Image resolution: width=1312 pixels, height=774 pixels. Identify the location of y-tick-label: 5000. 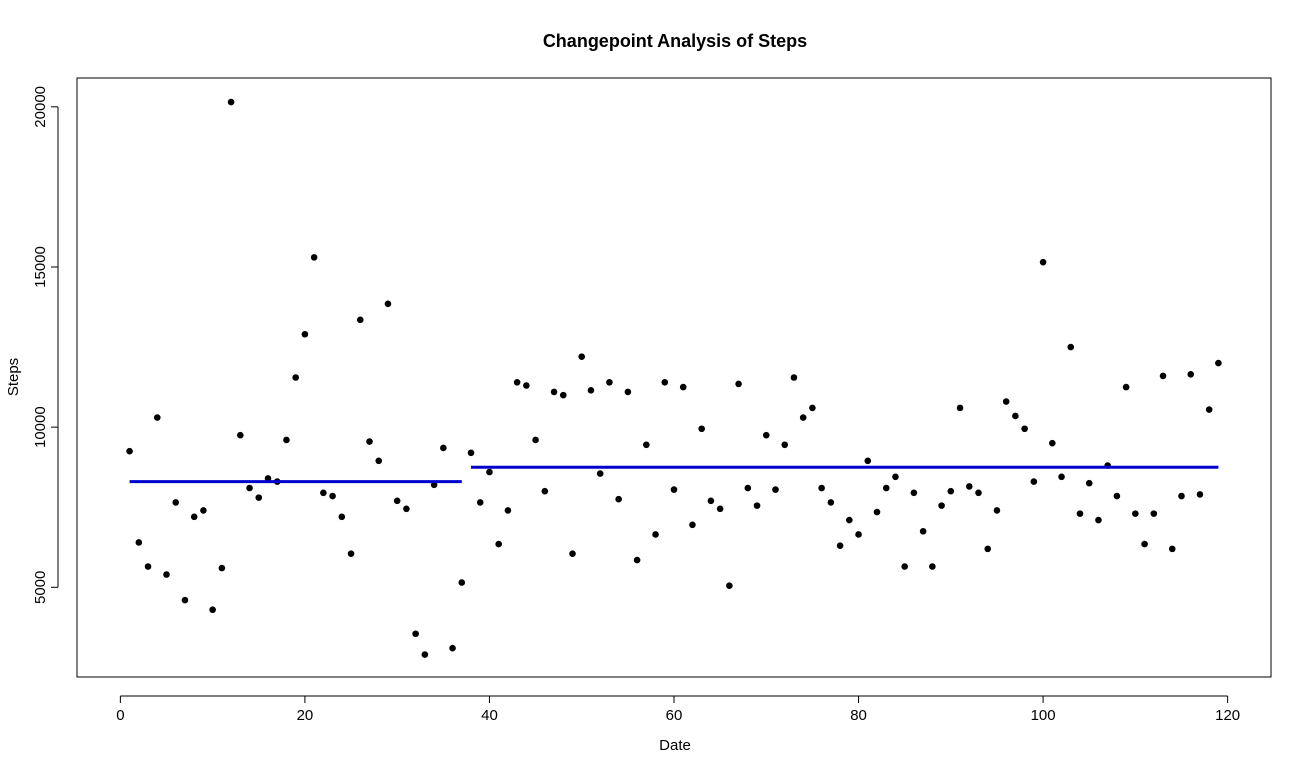
(40, 587).